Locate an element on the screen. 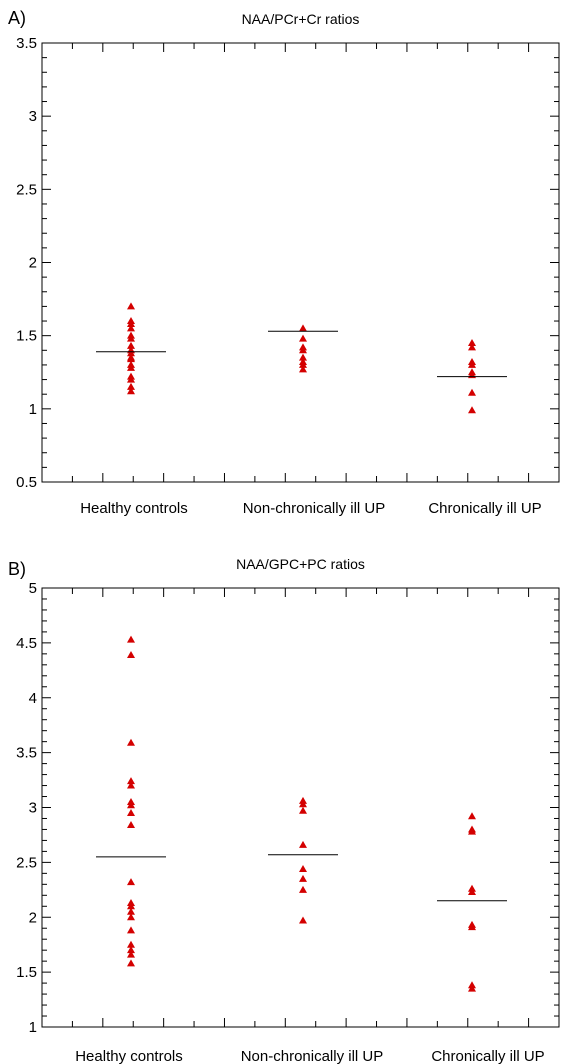  y-tick-label: 5 is located at coordinates (33, 588).